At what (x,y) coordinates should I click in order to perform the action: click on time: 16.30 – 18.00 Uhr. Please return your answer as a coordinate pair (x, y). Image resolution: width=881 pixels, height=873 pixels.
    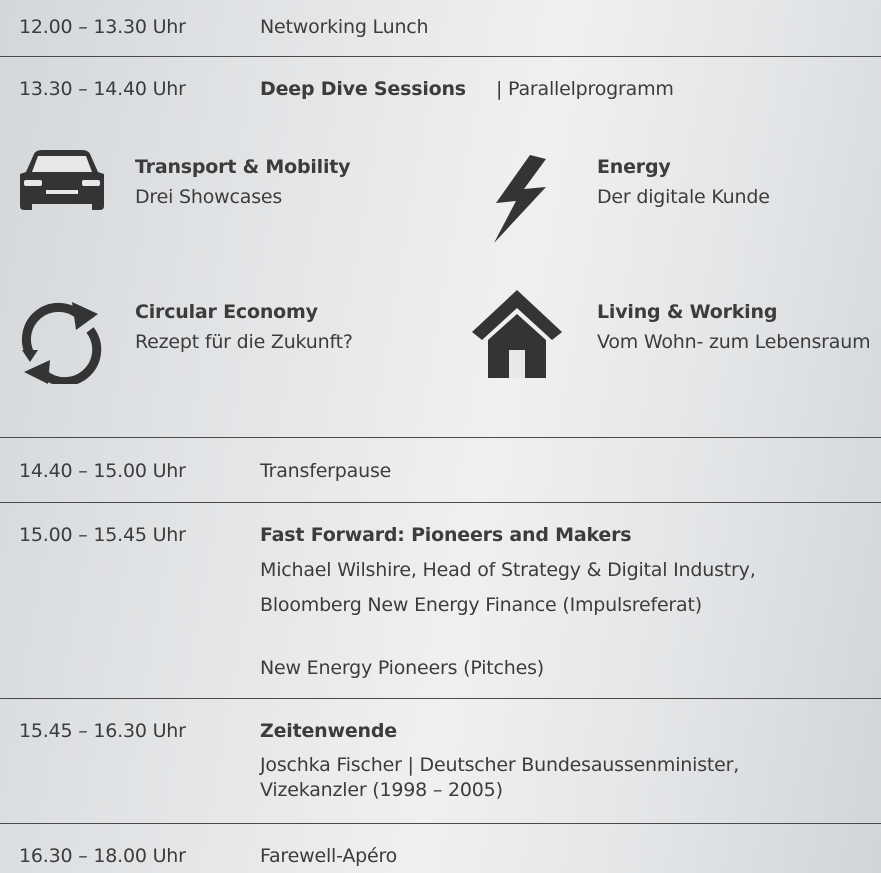
    Looking at the image, I should click on (102, 856).